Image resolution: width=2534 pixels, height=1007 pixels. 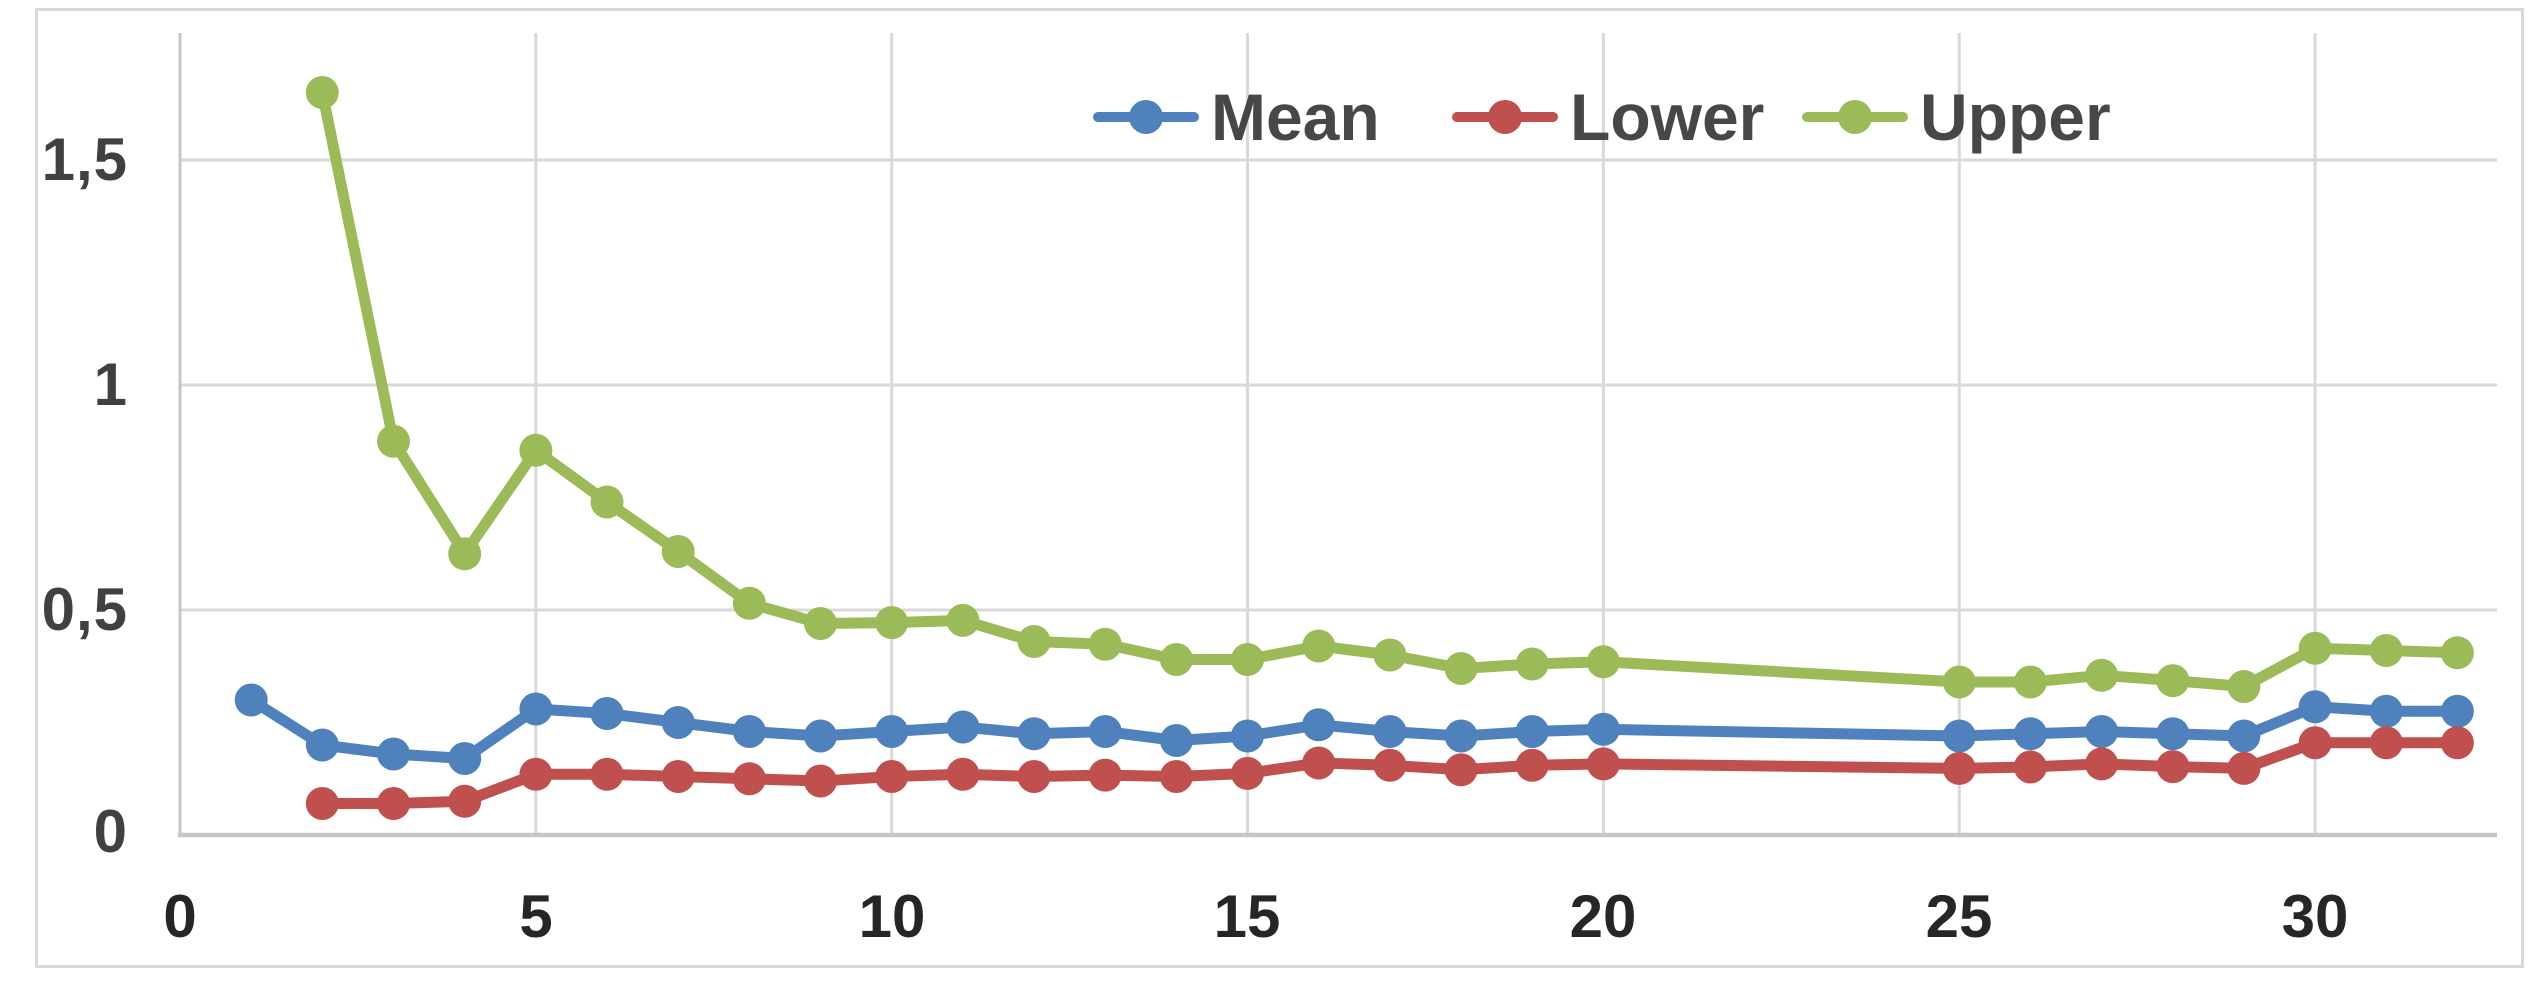 What do you see at coordinates (1667, 117) in the screenshot?
I see `legend-label-lower: Lower` at bounding box center [1667, 117].